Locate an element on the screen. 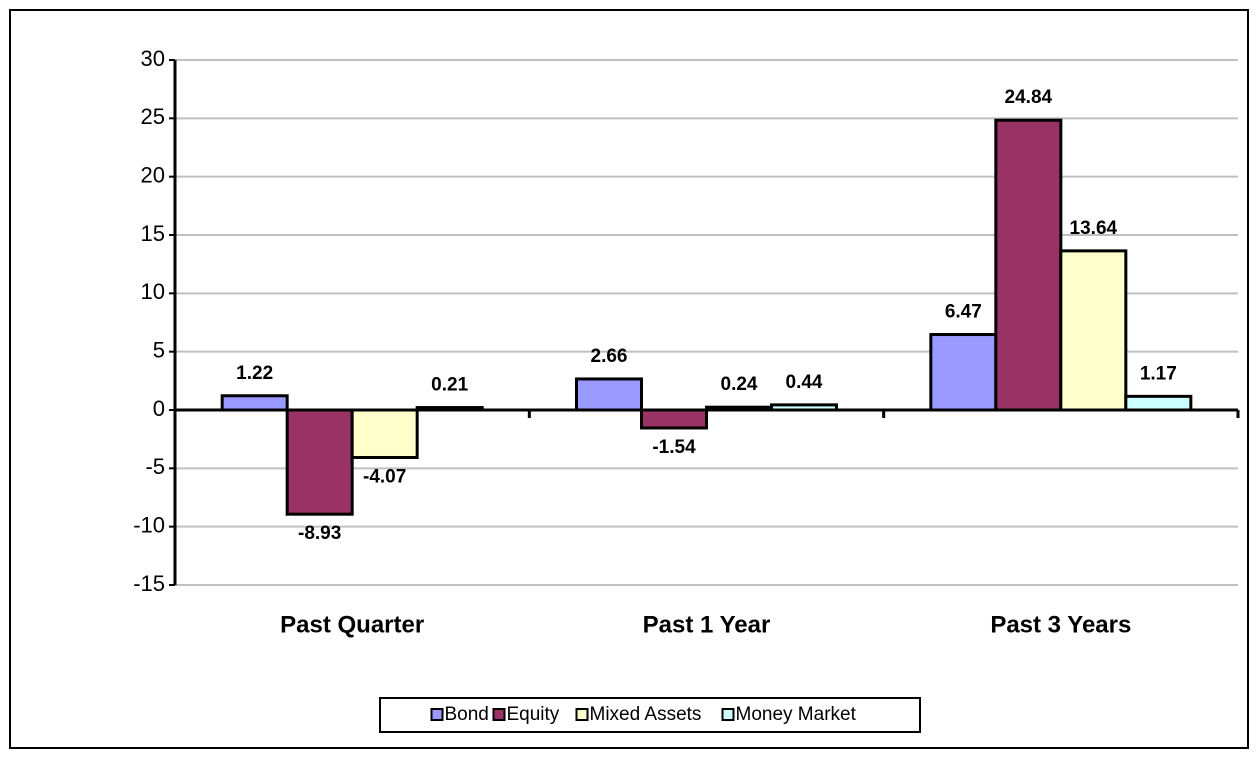 Image resolution: width=1259 pixels, height=758 pixels. y-tick-label: 5 is located at coordinates (159, 349).